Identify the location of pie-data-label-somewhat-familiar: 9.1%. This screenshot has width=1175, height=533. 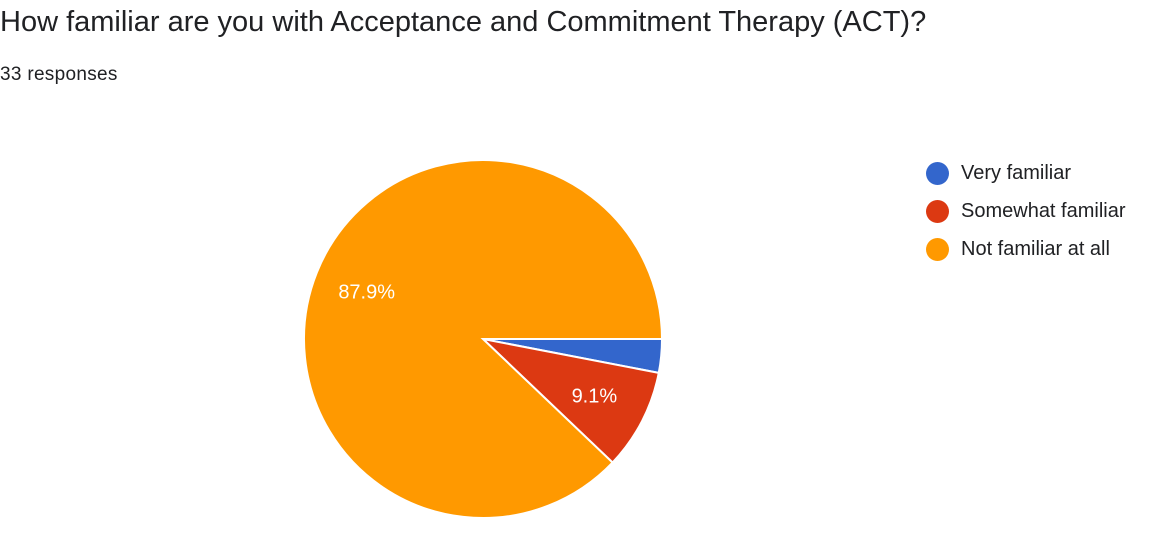
(595, 396).